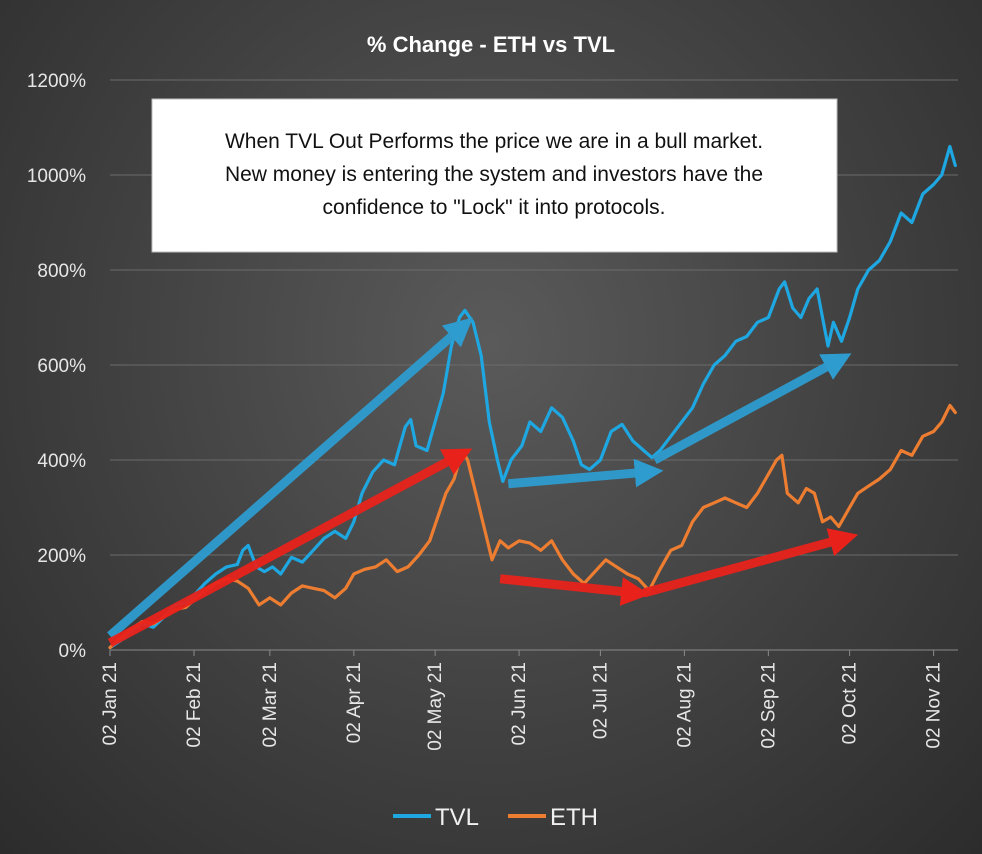  Describe the element at coordinates (495, 817) in the screenshot. I see `legend: TVL ETH` at that location.